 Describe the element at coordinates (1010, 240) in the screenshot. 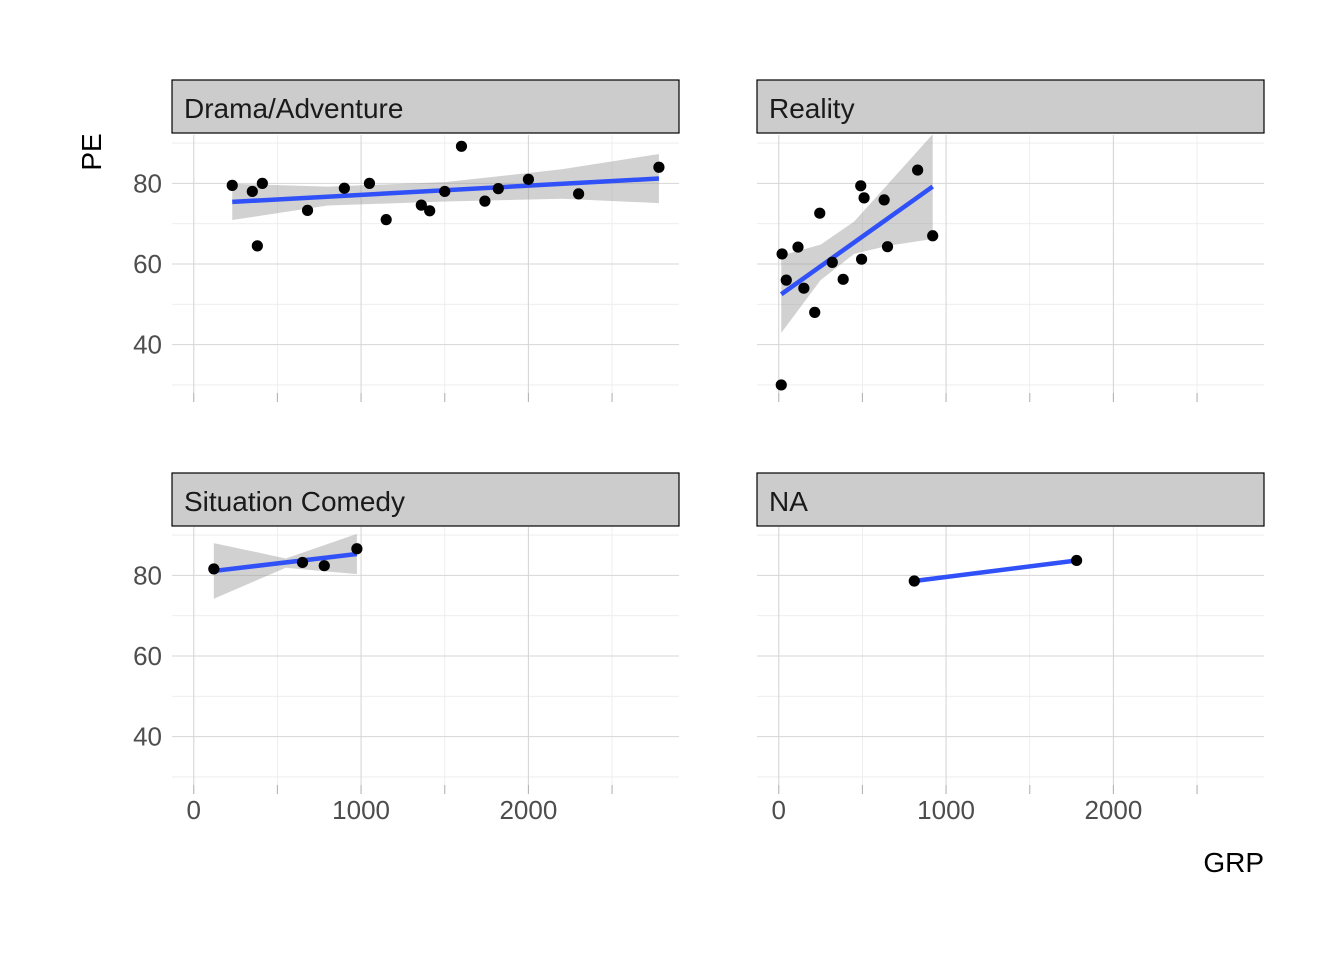

I see `panel-reality: Reality` at that location.